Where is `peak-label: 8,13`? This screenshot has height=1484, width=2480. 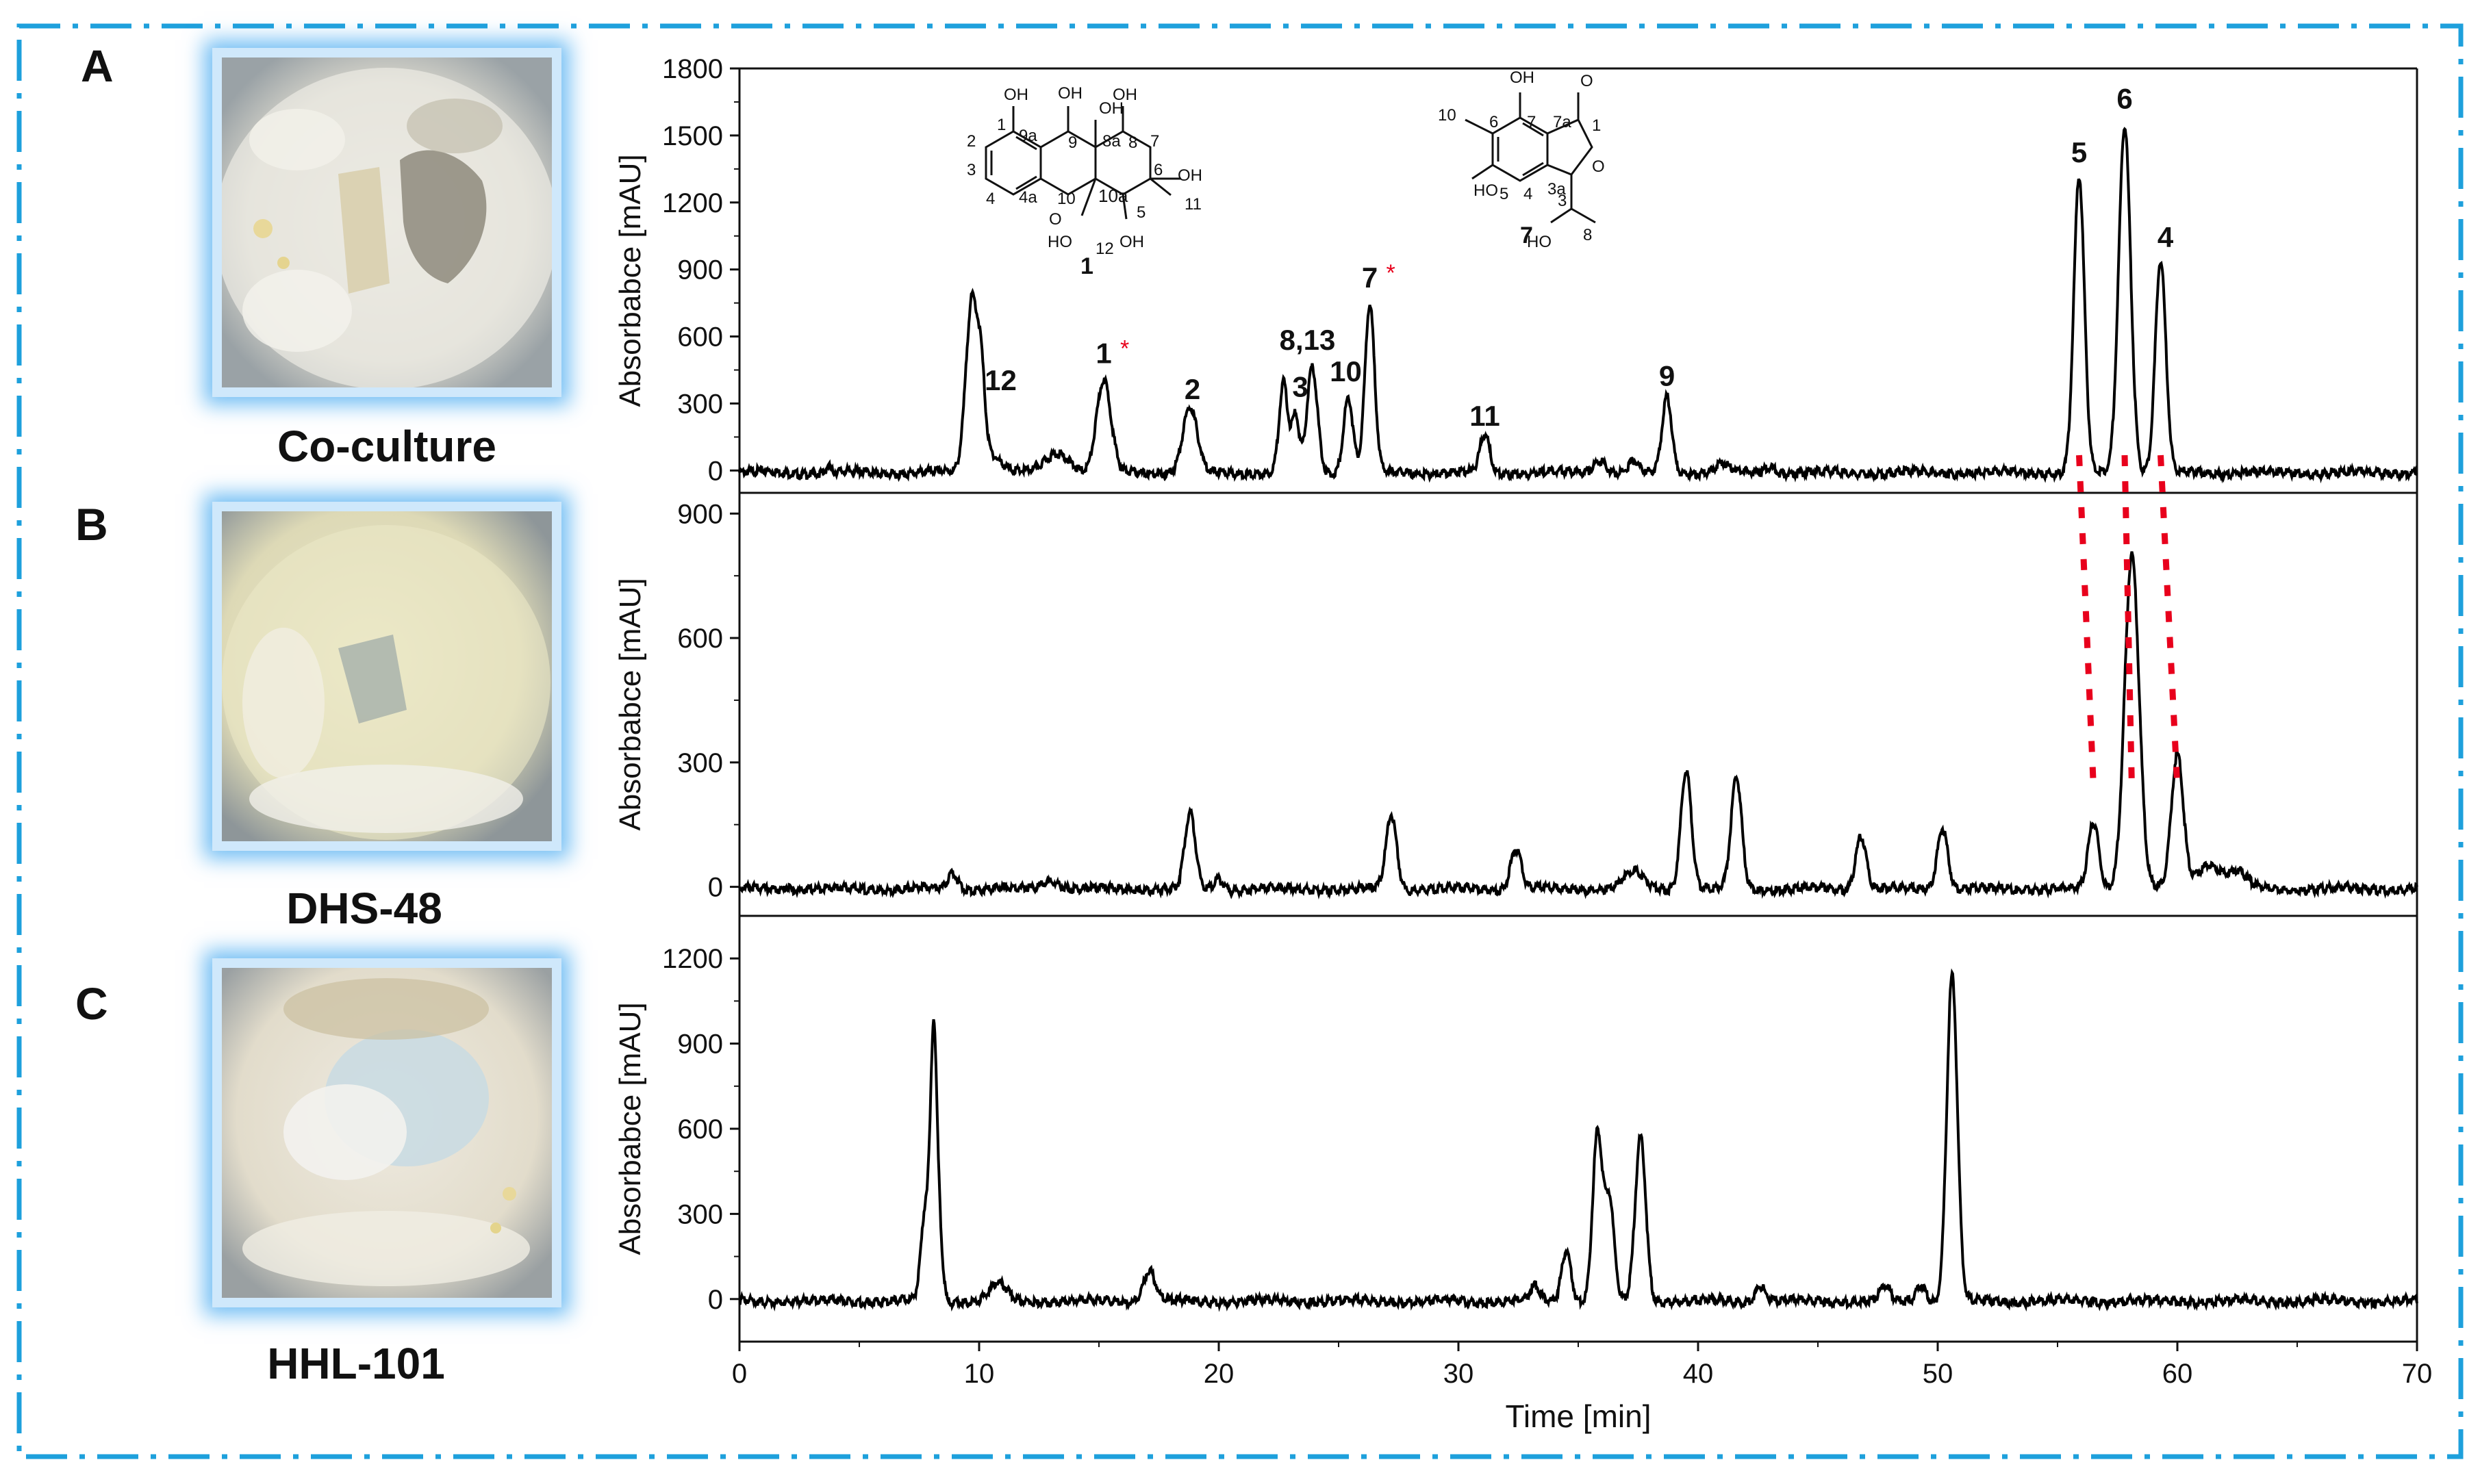
peak-label: 8,13 is located at coordinates (1308, 340).